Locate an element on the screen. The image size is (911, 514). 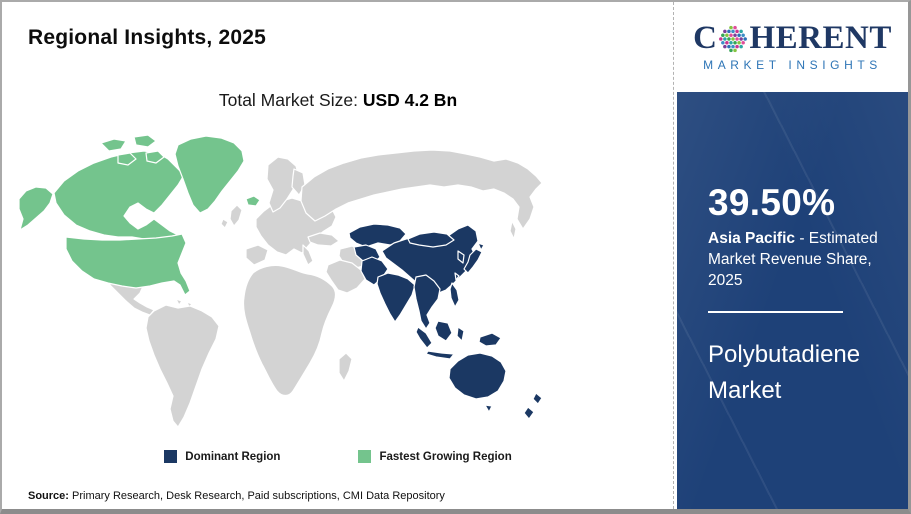
logo-text-end: HERENT is located at coordinates (820, 38).